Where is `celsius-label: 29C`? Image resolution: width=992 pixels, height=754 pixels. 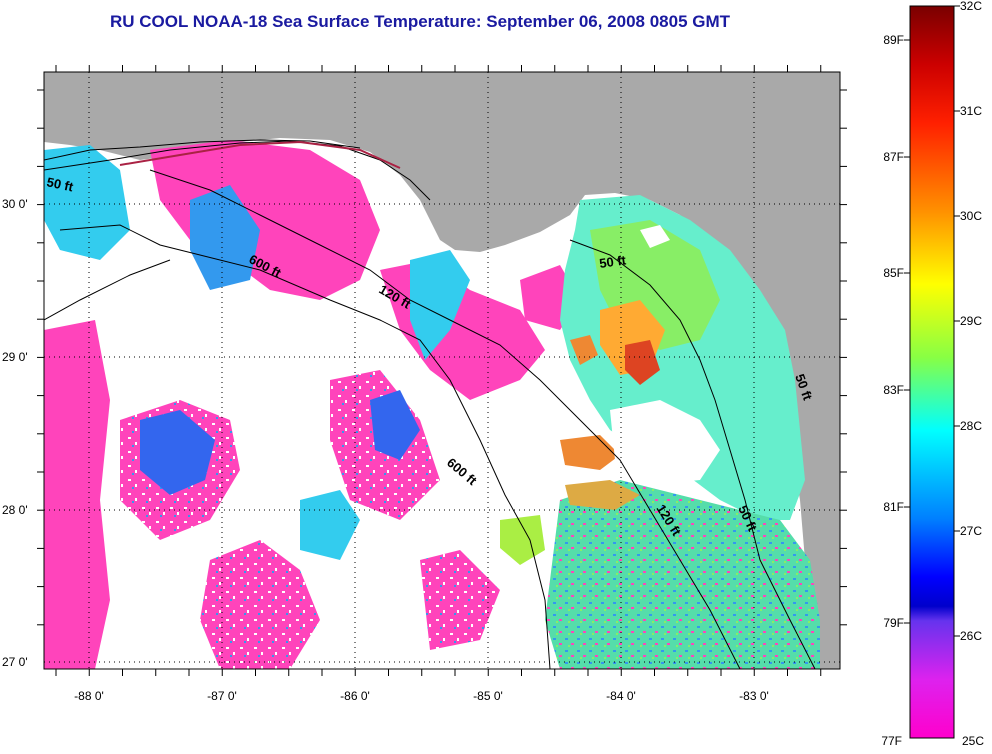 celsius-label: 29C is located at coordinates (971, 321).